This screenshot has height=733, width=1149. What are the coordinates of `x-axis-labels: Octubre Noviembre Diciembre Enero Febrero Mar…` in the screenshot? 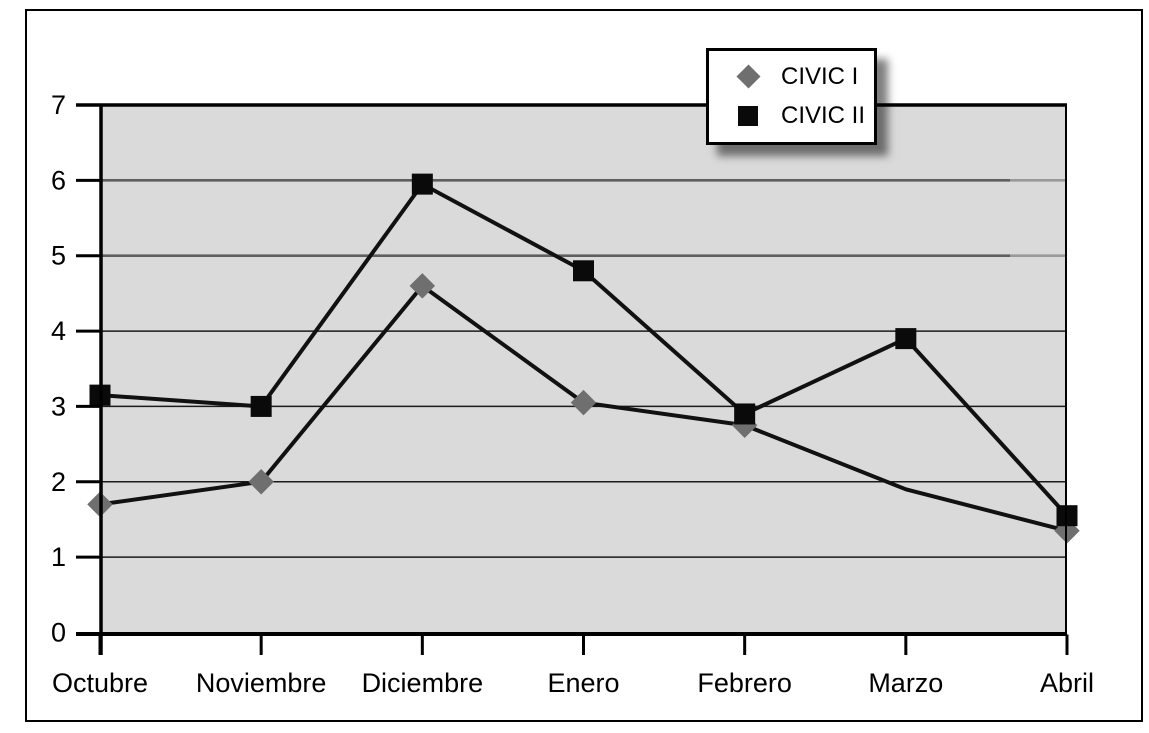 It's located at (573, 683).